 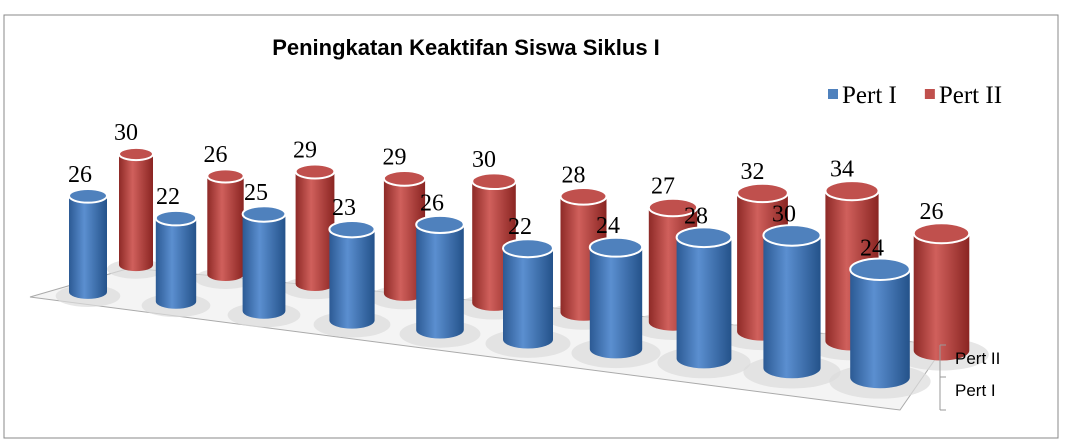 I want to click on legend-label: Pert I, so click(x=869, y=95).